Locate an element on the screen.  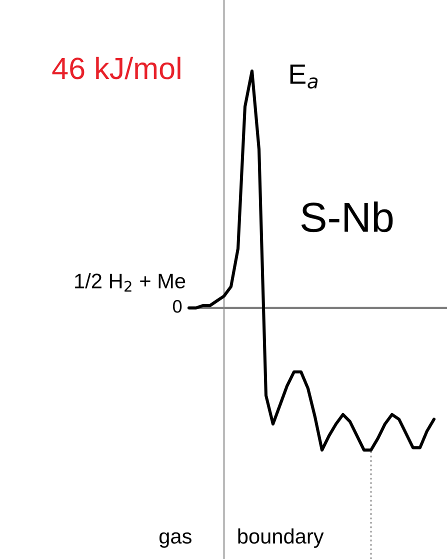
text: 46 kJ/mol is located at coordinates (116, 68).